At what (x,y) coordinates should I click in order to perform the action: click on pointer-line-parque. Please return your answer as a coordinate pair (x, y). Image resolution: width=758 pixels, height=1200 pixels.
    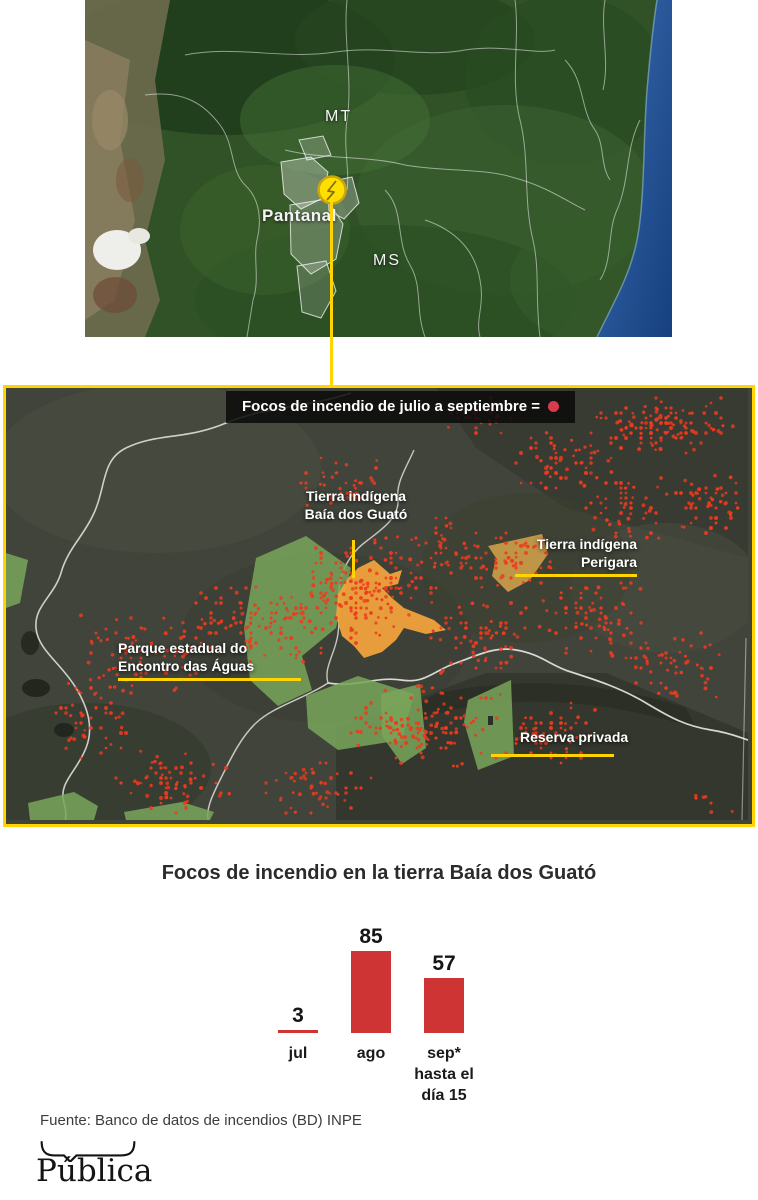
    Looking at the image, I should click on (209, 679).